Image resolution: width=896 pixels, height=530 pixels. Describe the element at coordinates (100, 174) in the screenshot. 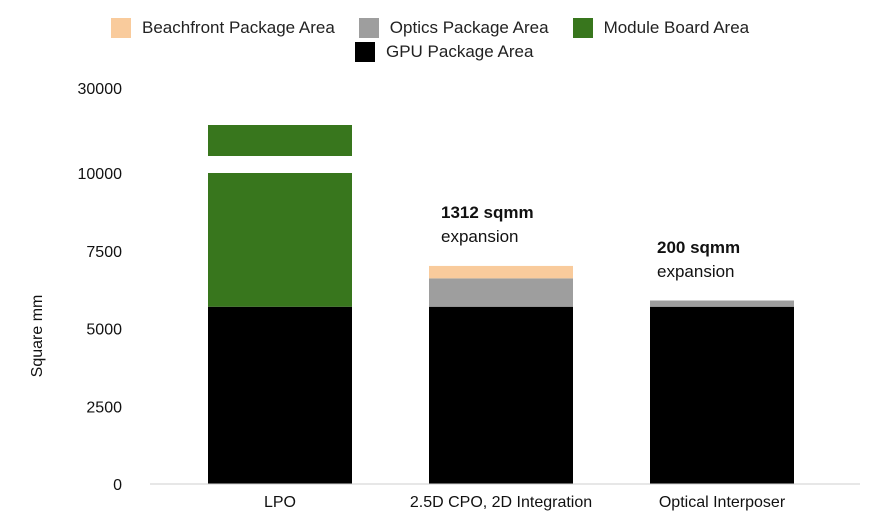

I see `y-tick-label: 10000` at that location.